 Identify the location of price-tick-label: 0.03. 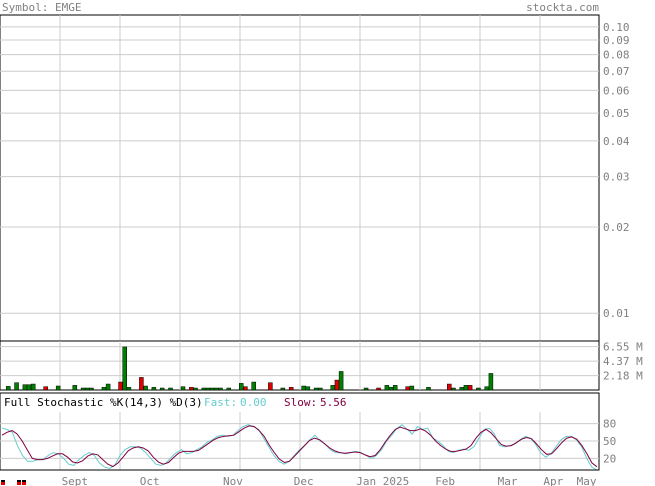
(616, 177).